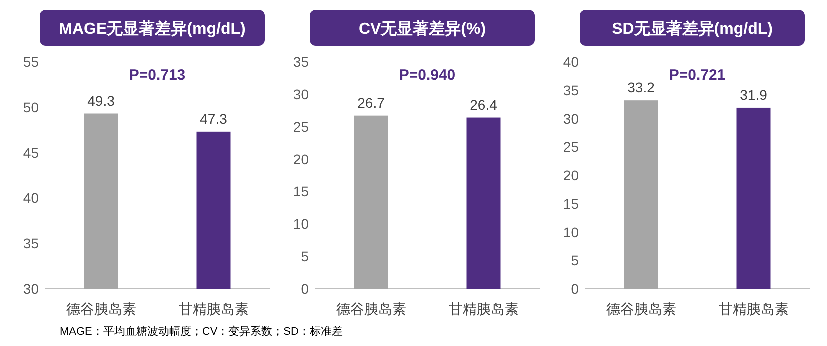  What do you see at coordinates (754, 94) in the screenshot?
I see `data-label: 31.9` at bounding box center [754, 94].